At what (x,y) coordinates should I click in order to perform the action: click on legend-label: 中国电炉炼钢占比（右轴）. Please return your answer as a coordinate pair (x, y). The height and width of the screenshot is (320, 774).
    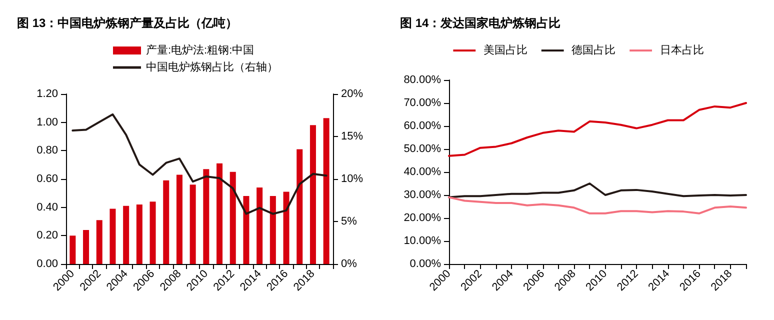
    Looking at the image, I should click on (212, 67).